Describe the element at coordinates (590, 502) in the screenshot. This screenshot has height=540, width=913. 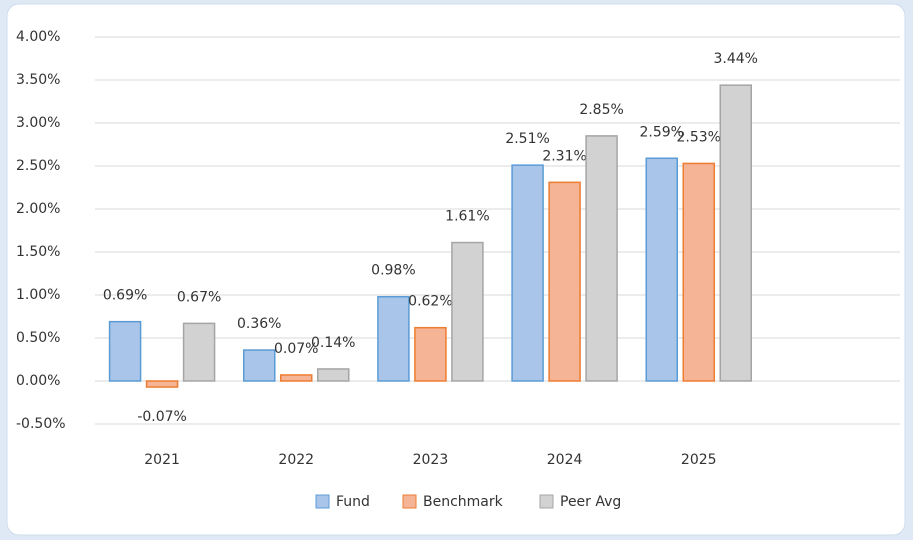
I see `legend-label: Peer Avg` at that location.